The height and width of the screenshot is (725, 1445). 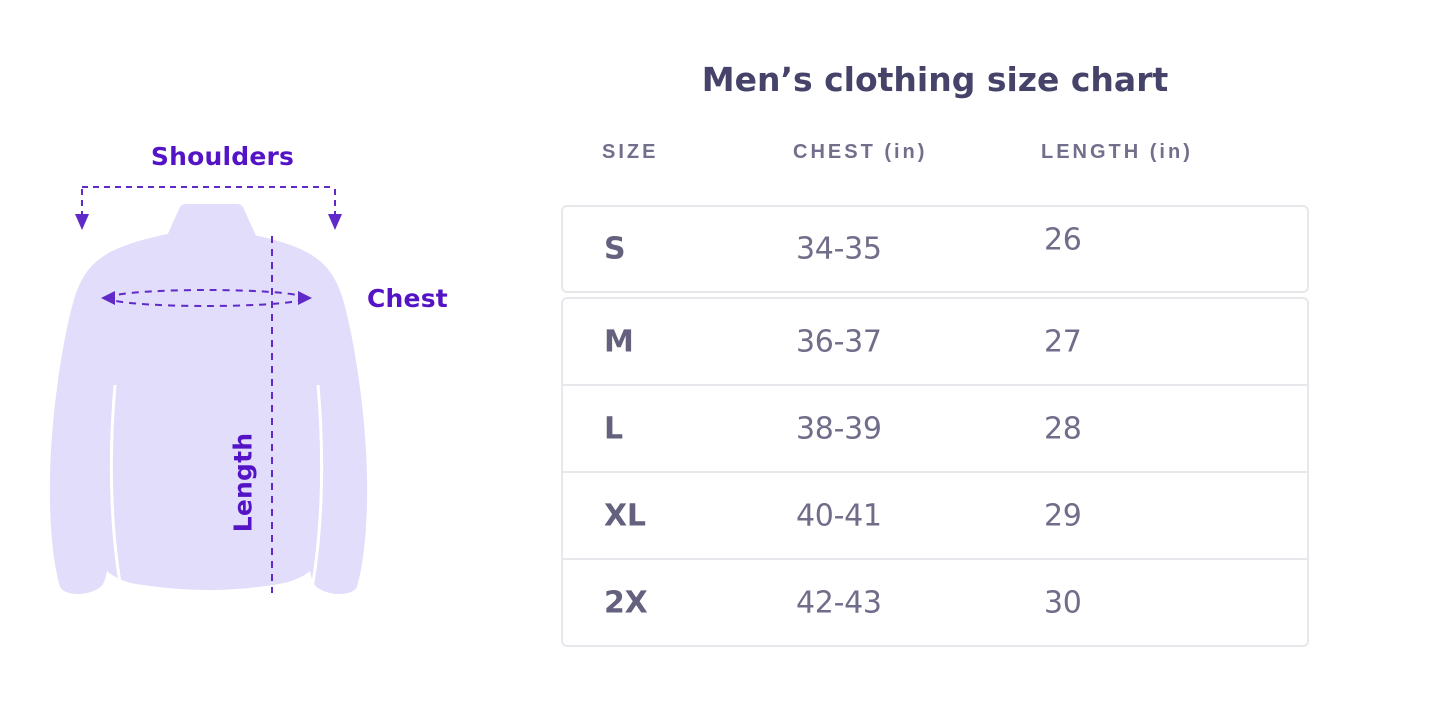 I want to click on shirt-body, so click(x=208, y=412).